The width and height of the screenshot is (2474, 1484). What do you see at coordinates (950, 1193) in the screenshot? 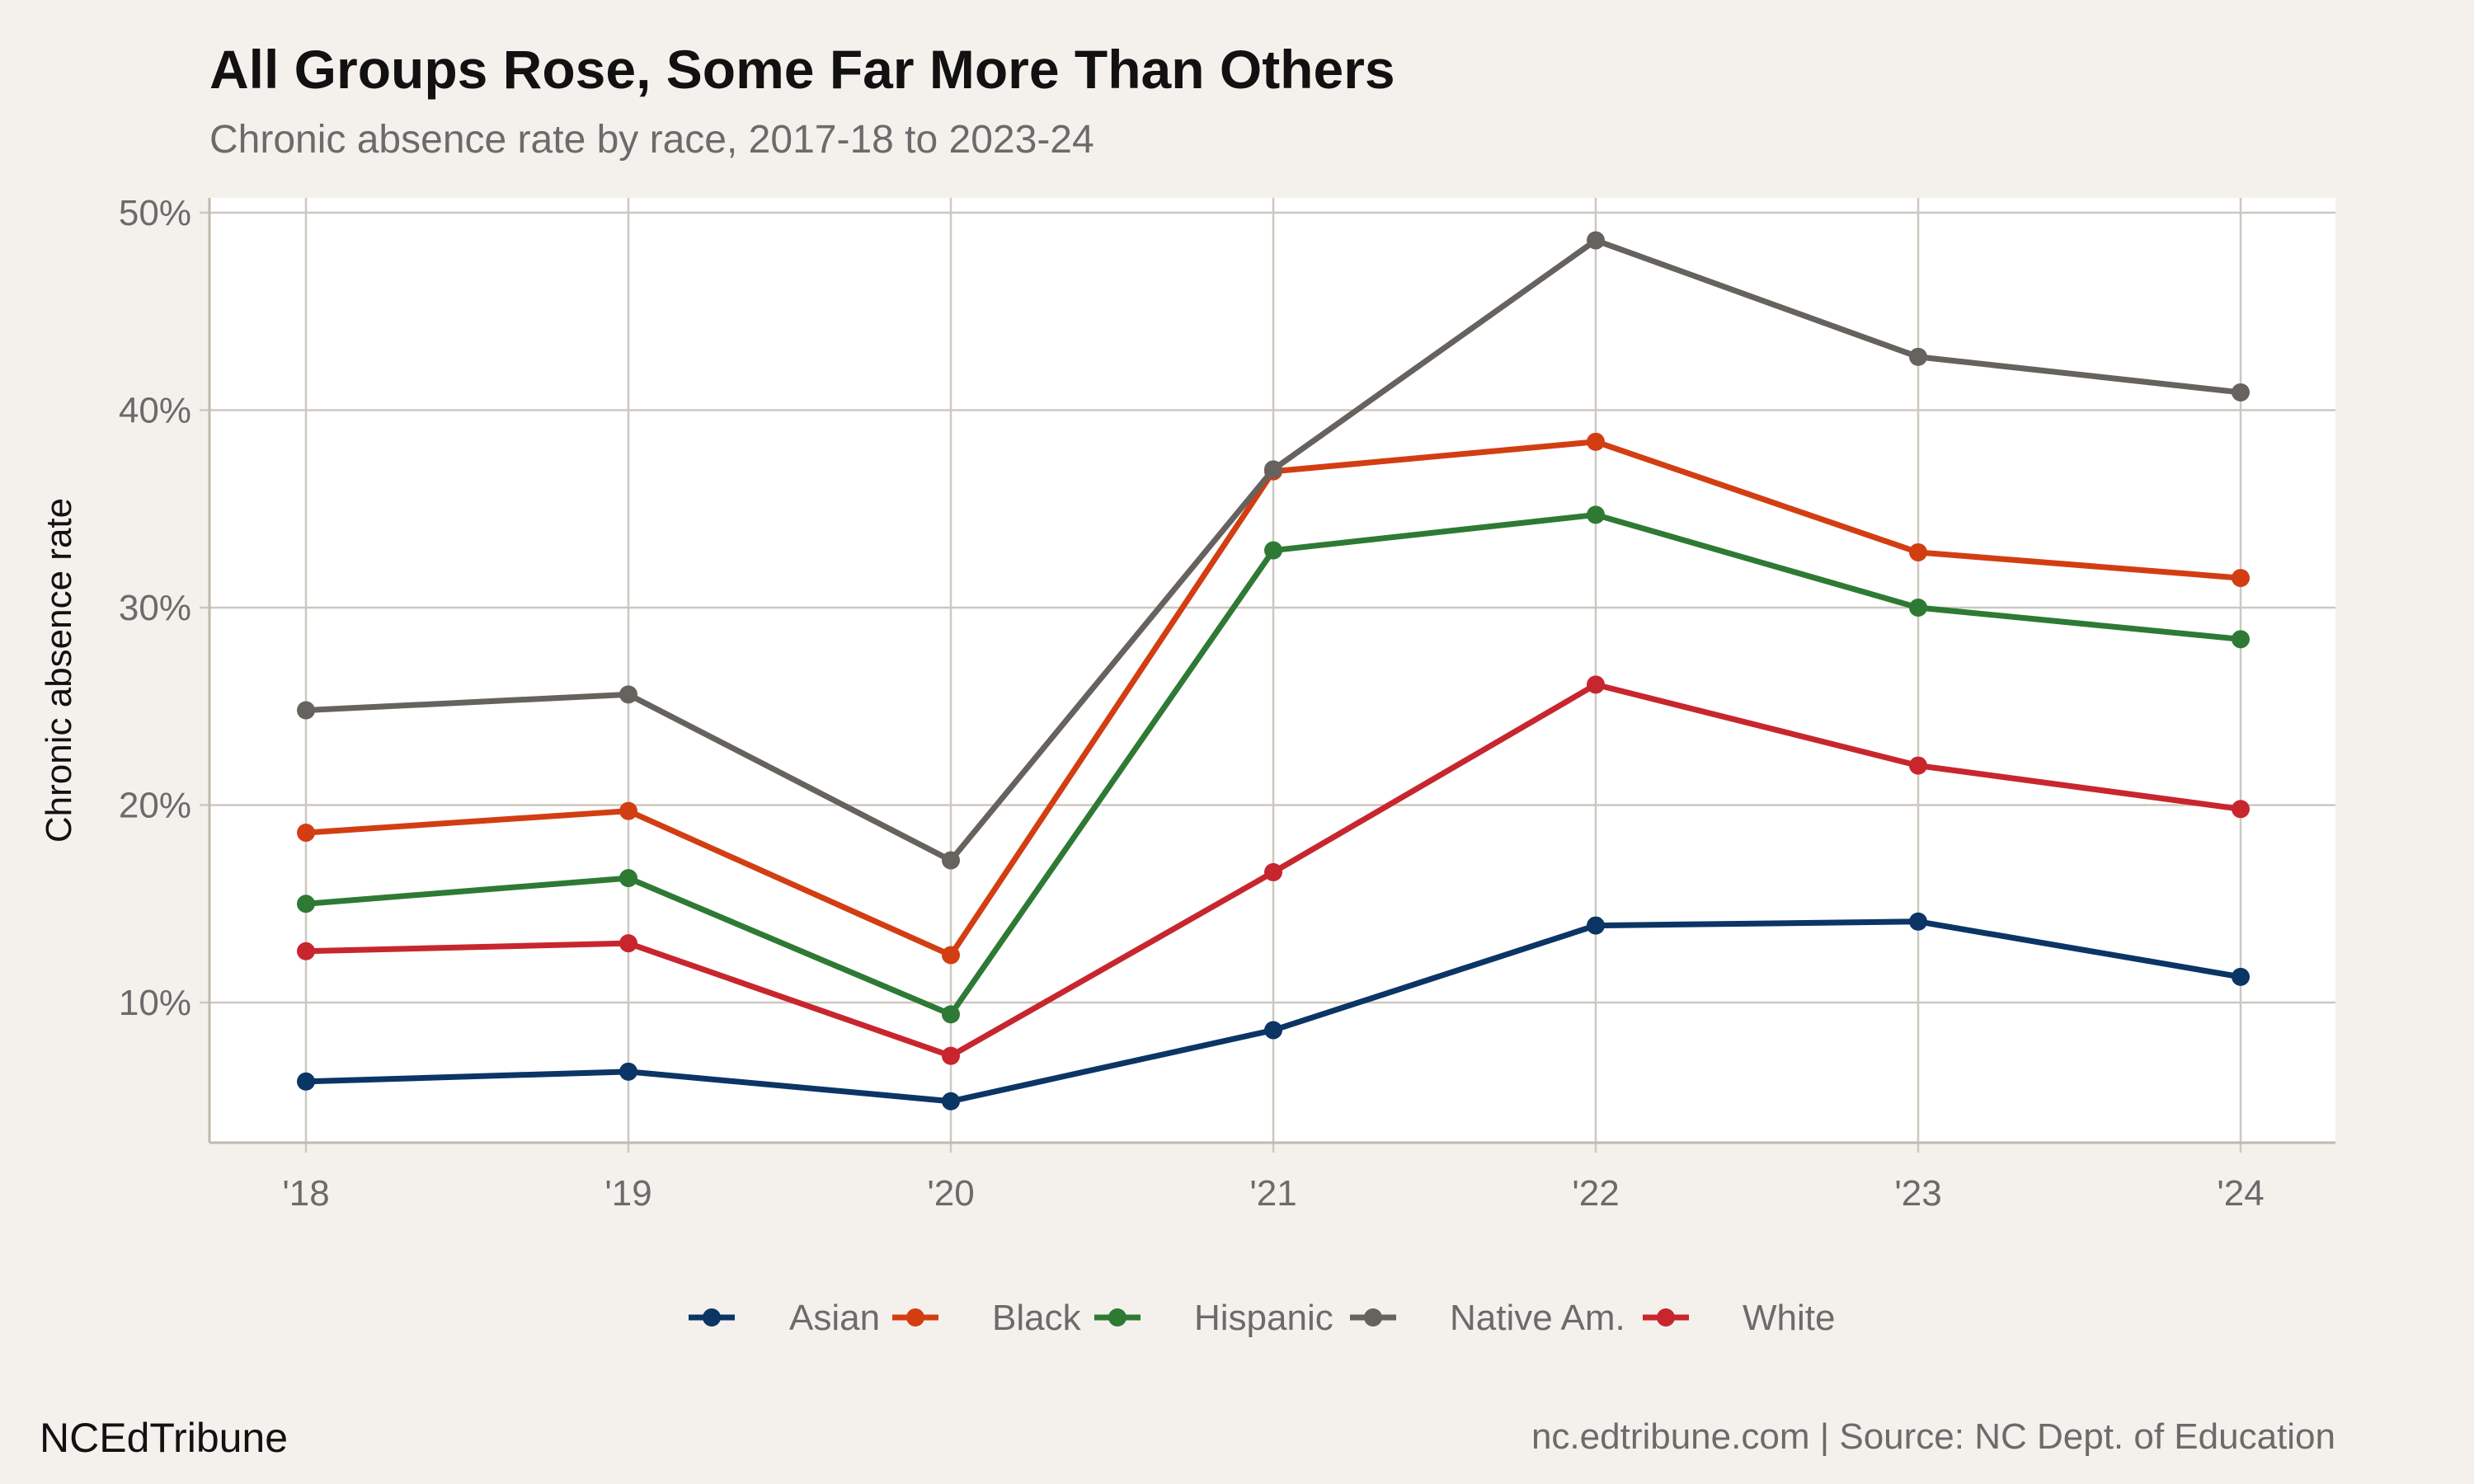
I see `x-tick-label: '20` at bounding box center [950, 1193].